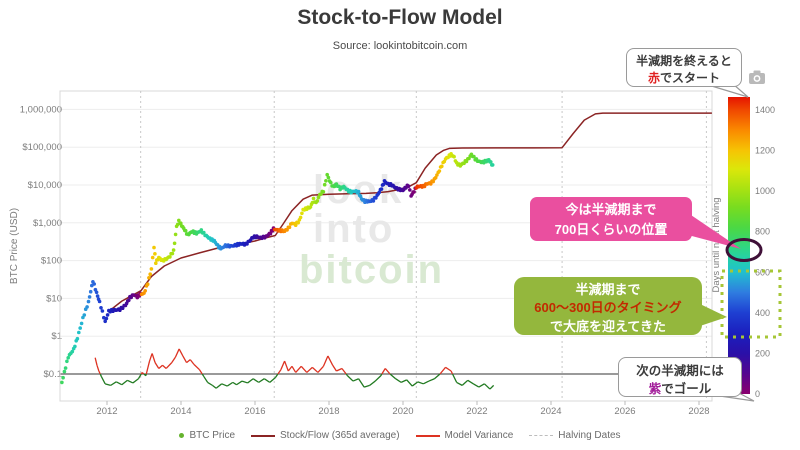 This screenshot has width=800, height=450. What do you see at coordinates (47, 223) in the screenshot?
I see `y-tick-label: $1,000` at bounding box center [47, 223].